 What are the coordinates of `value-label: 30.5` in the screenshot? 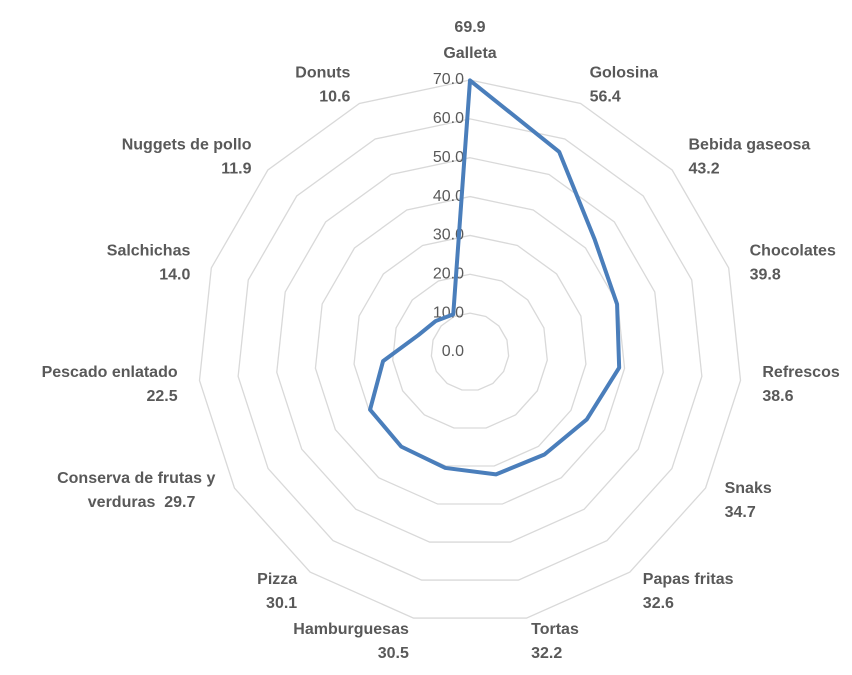 It's located at (393, 653).